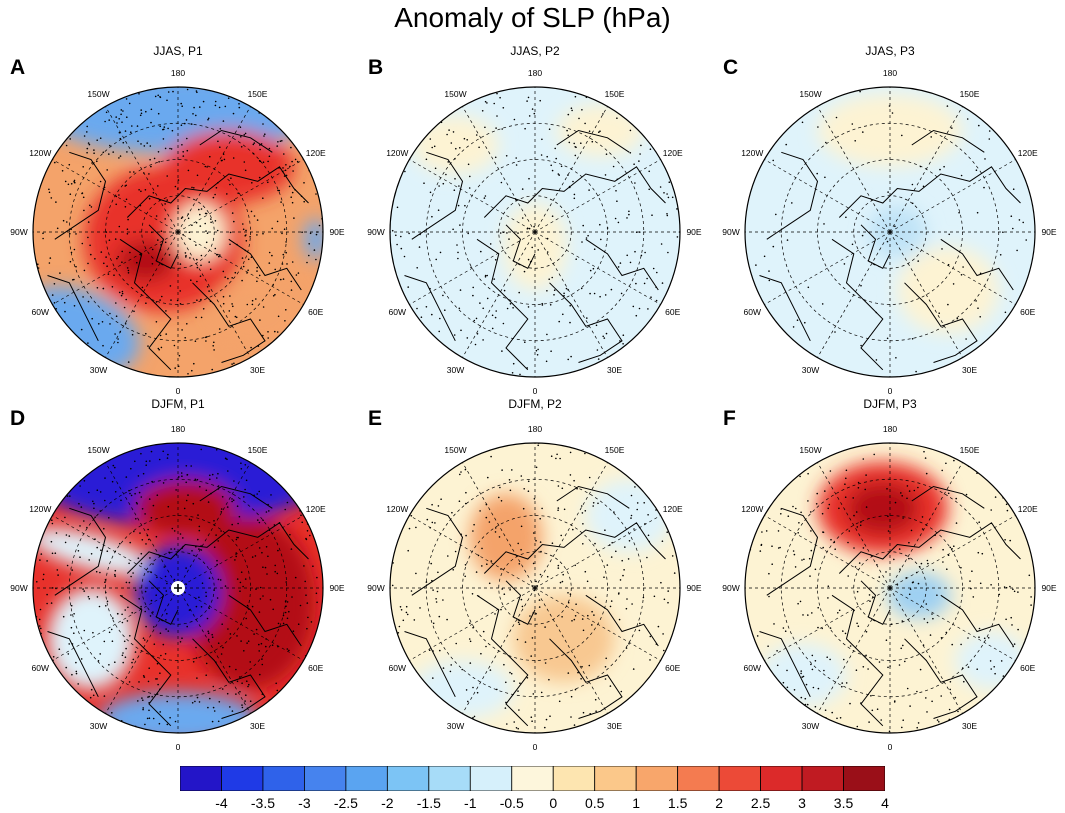 The image size is (1065, 813). I want to click on colorbar-tick-label: -2.5, so click(345, 803).